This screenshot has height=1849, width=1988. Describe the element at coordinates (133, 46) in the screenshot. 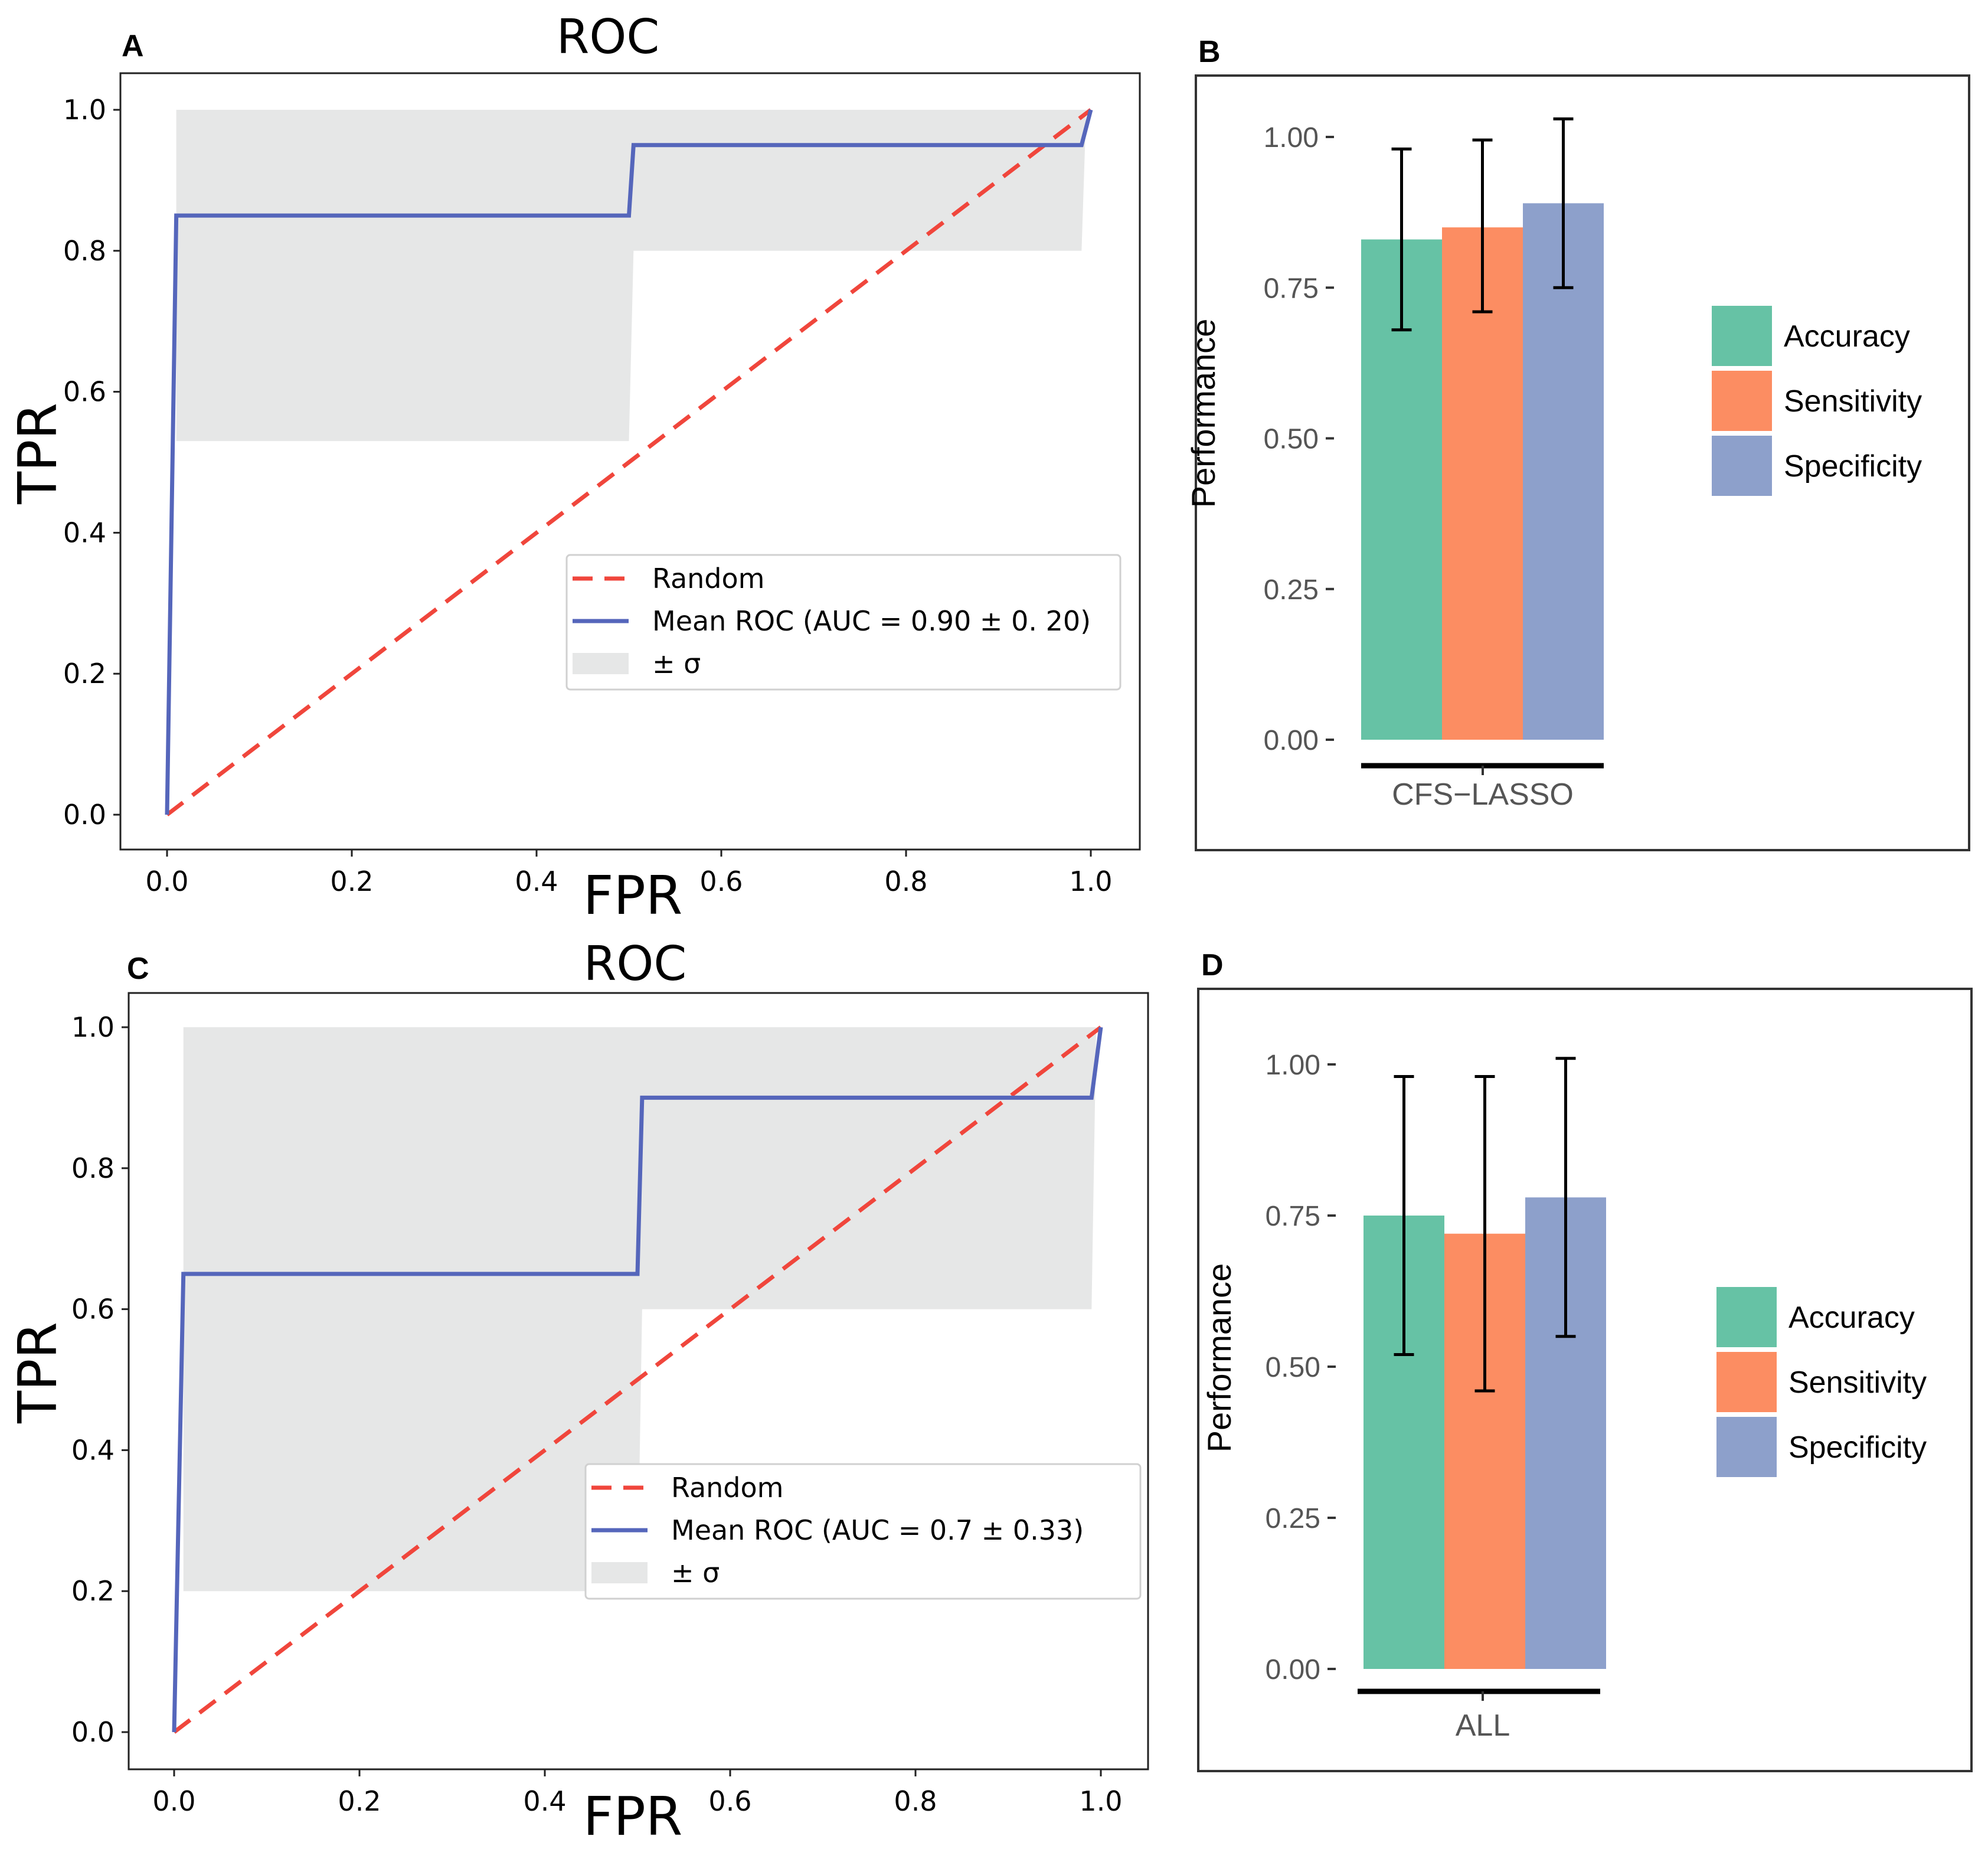

I see `panel-letter: A` at that location.